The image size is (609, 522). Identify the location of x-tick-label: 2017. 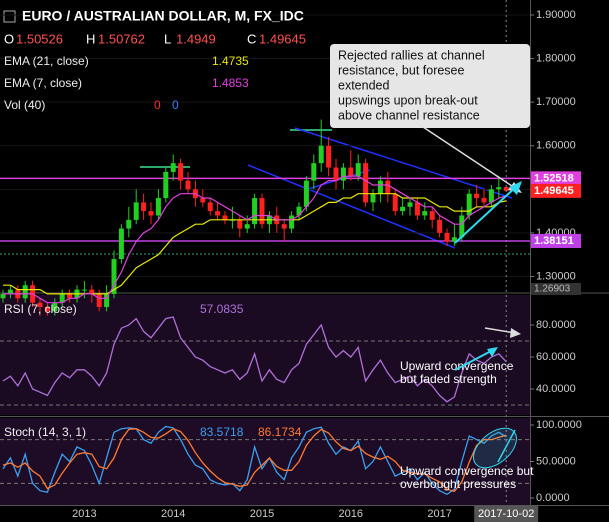
(439, 514).